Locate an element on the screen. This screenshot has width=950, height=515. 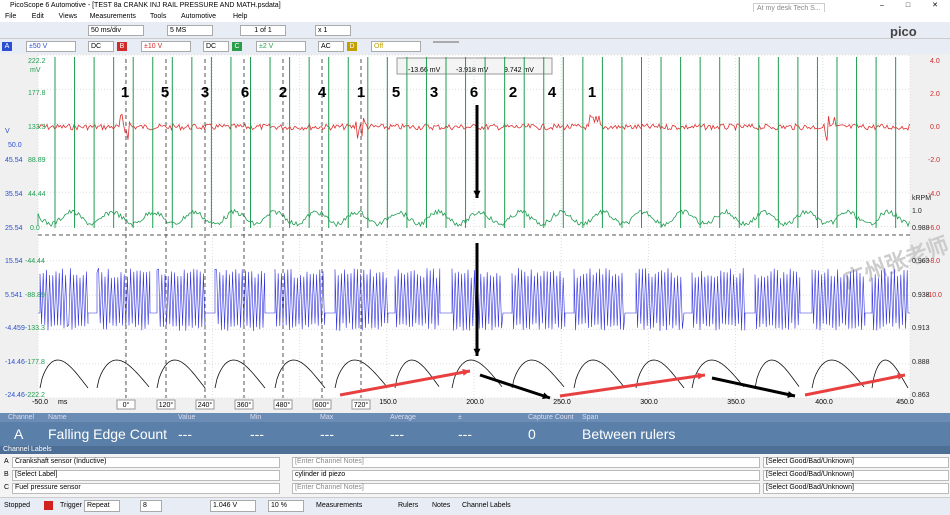
window-controls: –□✕ is located at coordinates (909, 5).